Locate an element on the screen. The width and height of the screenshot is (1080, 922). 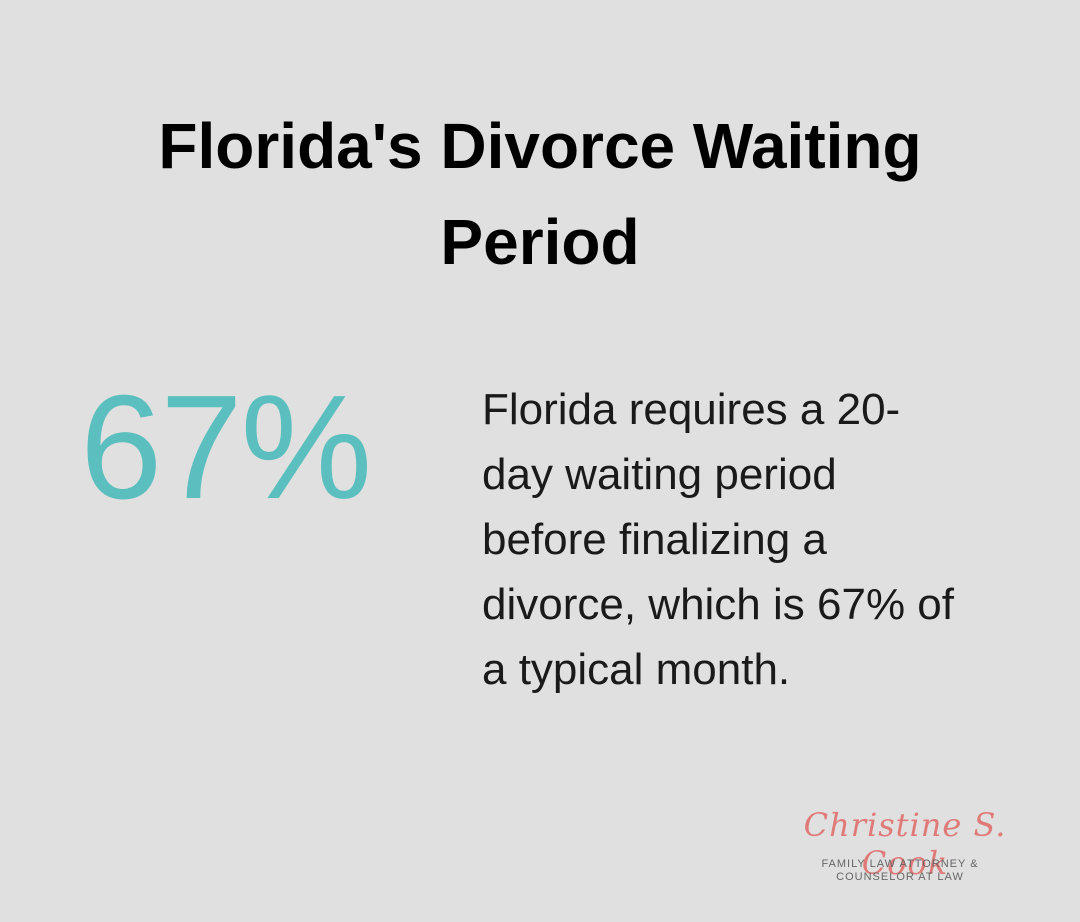
logo-tagline-line: COUNSELOR AT LAW is located at coordinates (900, 877).